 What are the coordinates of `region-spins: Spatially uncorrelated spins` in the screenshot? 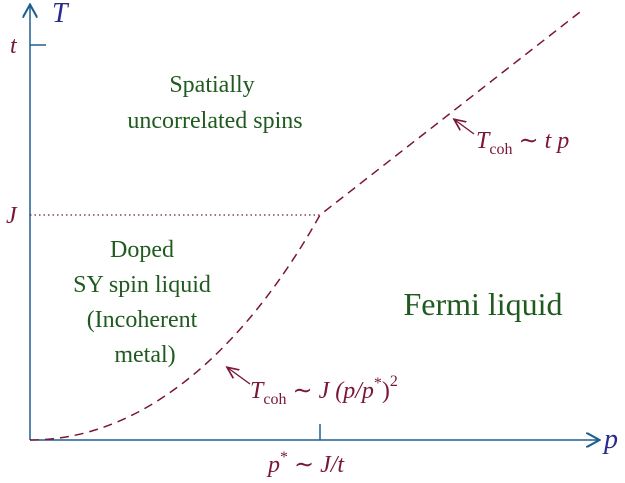 It's located at (214, 103).